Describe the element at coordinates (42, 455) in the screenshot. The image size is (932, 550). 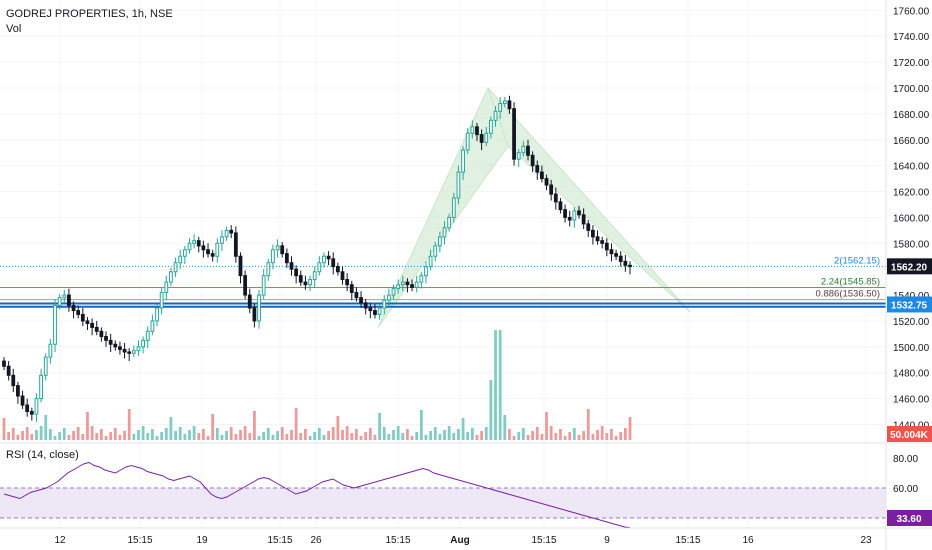
I see `rsi-label: RSI (14, close)` at that location.